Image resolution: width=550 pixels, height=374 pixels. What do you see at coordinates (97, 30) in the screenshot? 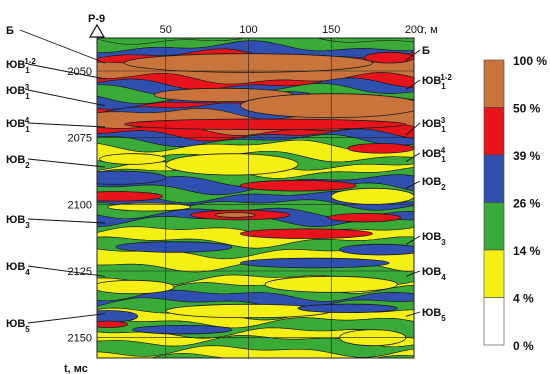
I see `well-triangle-icon` at bounding box center [97, 30].